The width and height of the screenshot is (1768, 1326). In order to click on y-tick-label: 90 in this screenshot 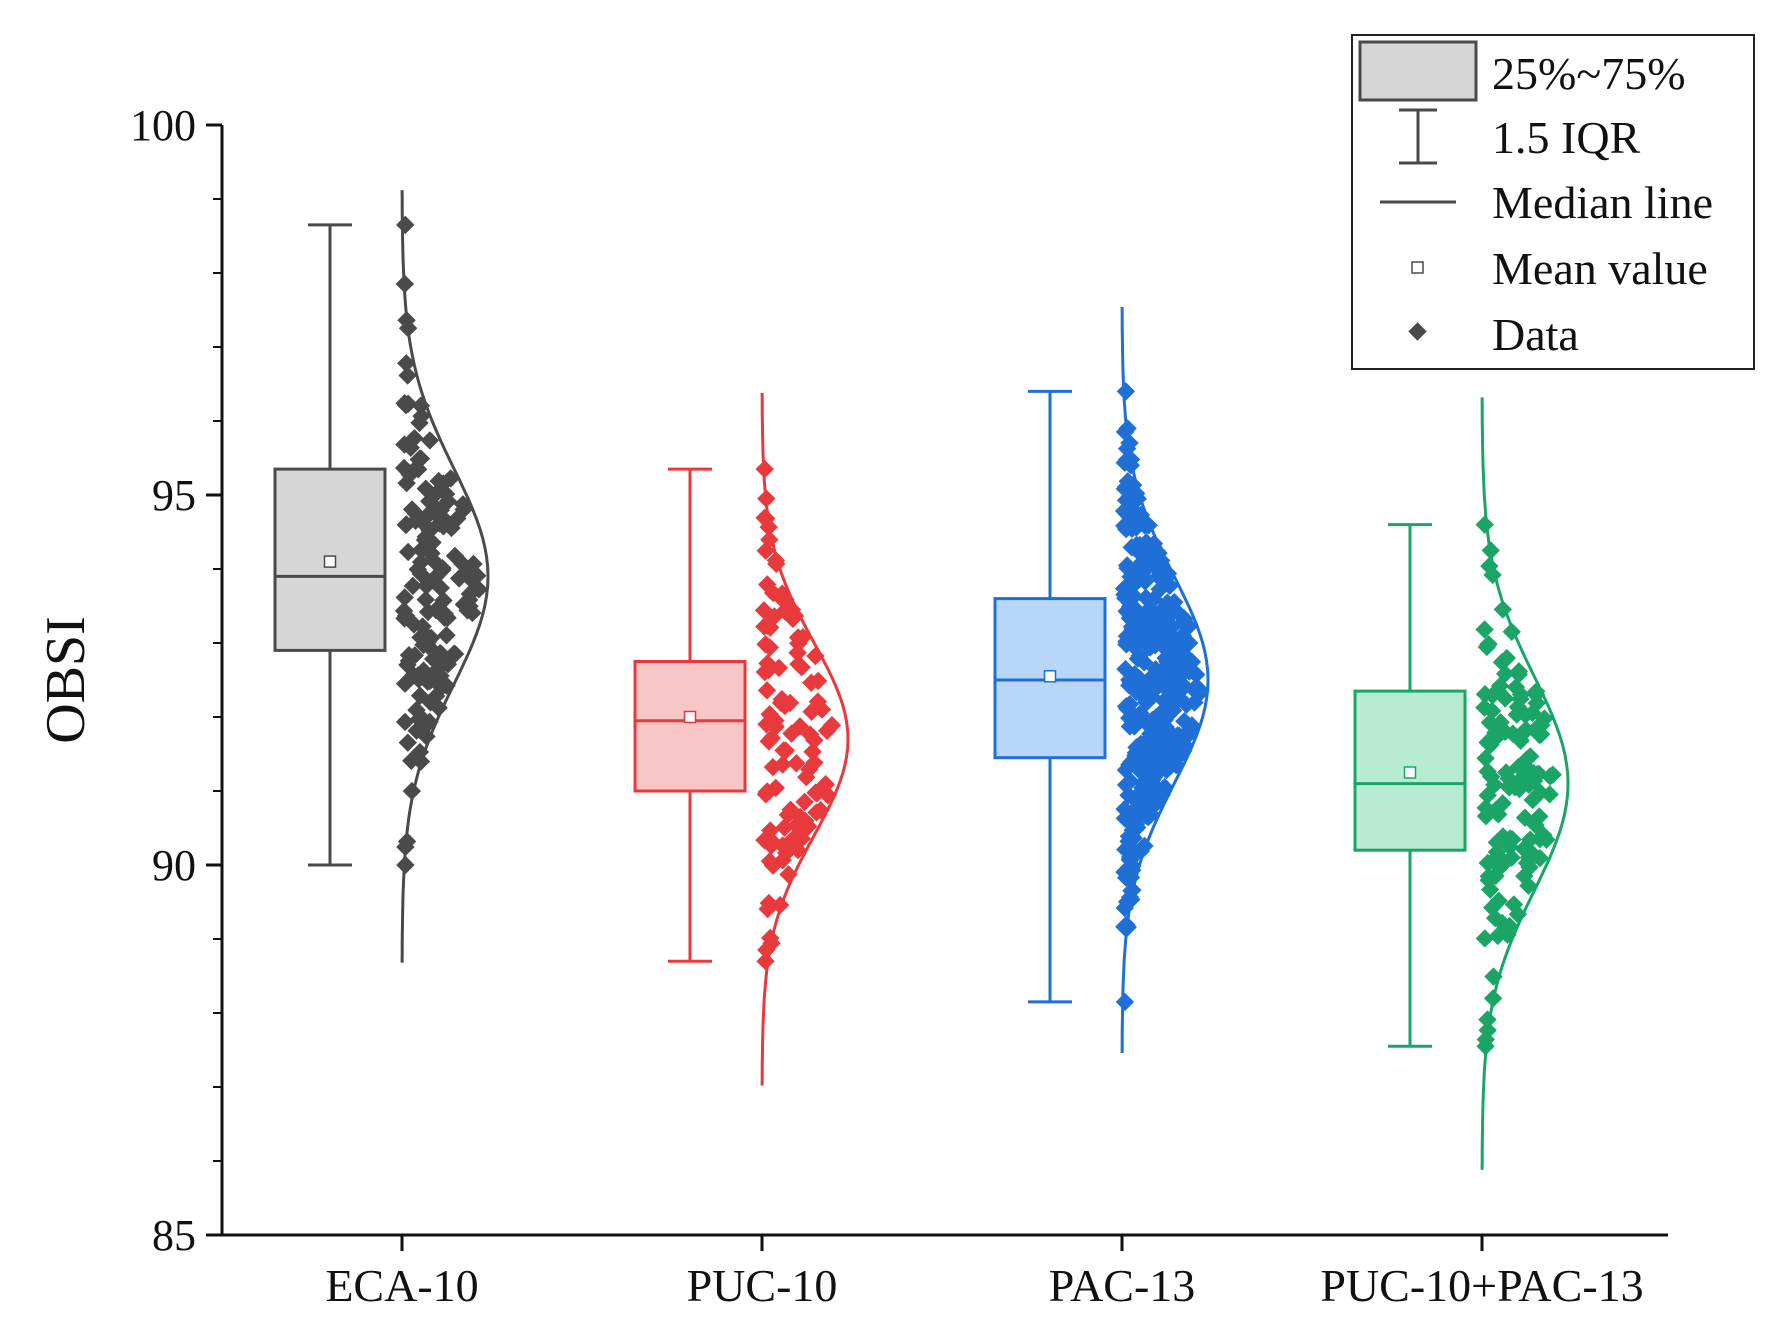, I will do `click(174, 865)`.